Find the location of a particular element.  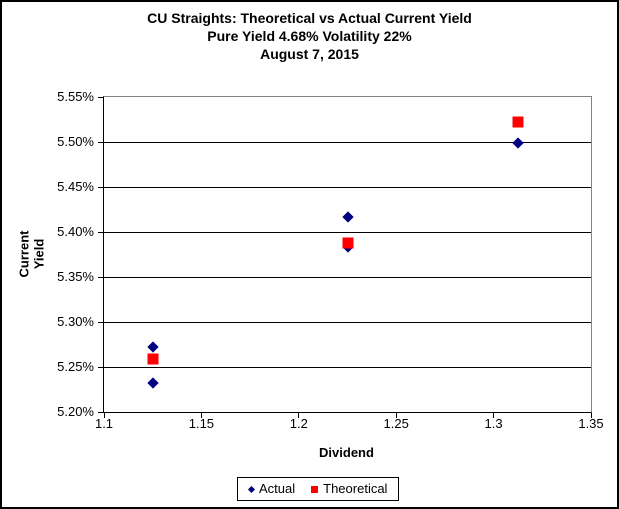

y-tick-label: 5.25% is located at coordinates (75, 366).